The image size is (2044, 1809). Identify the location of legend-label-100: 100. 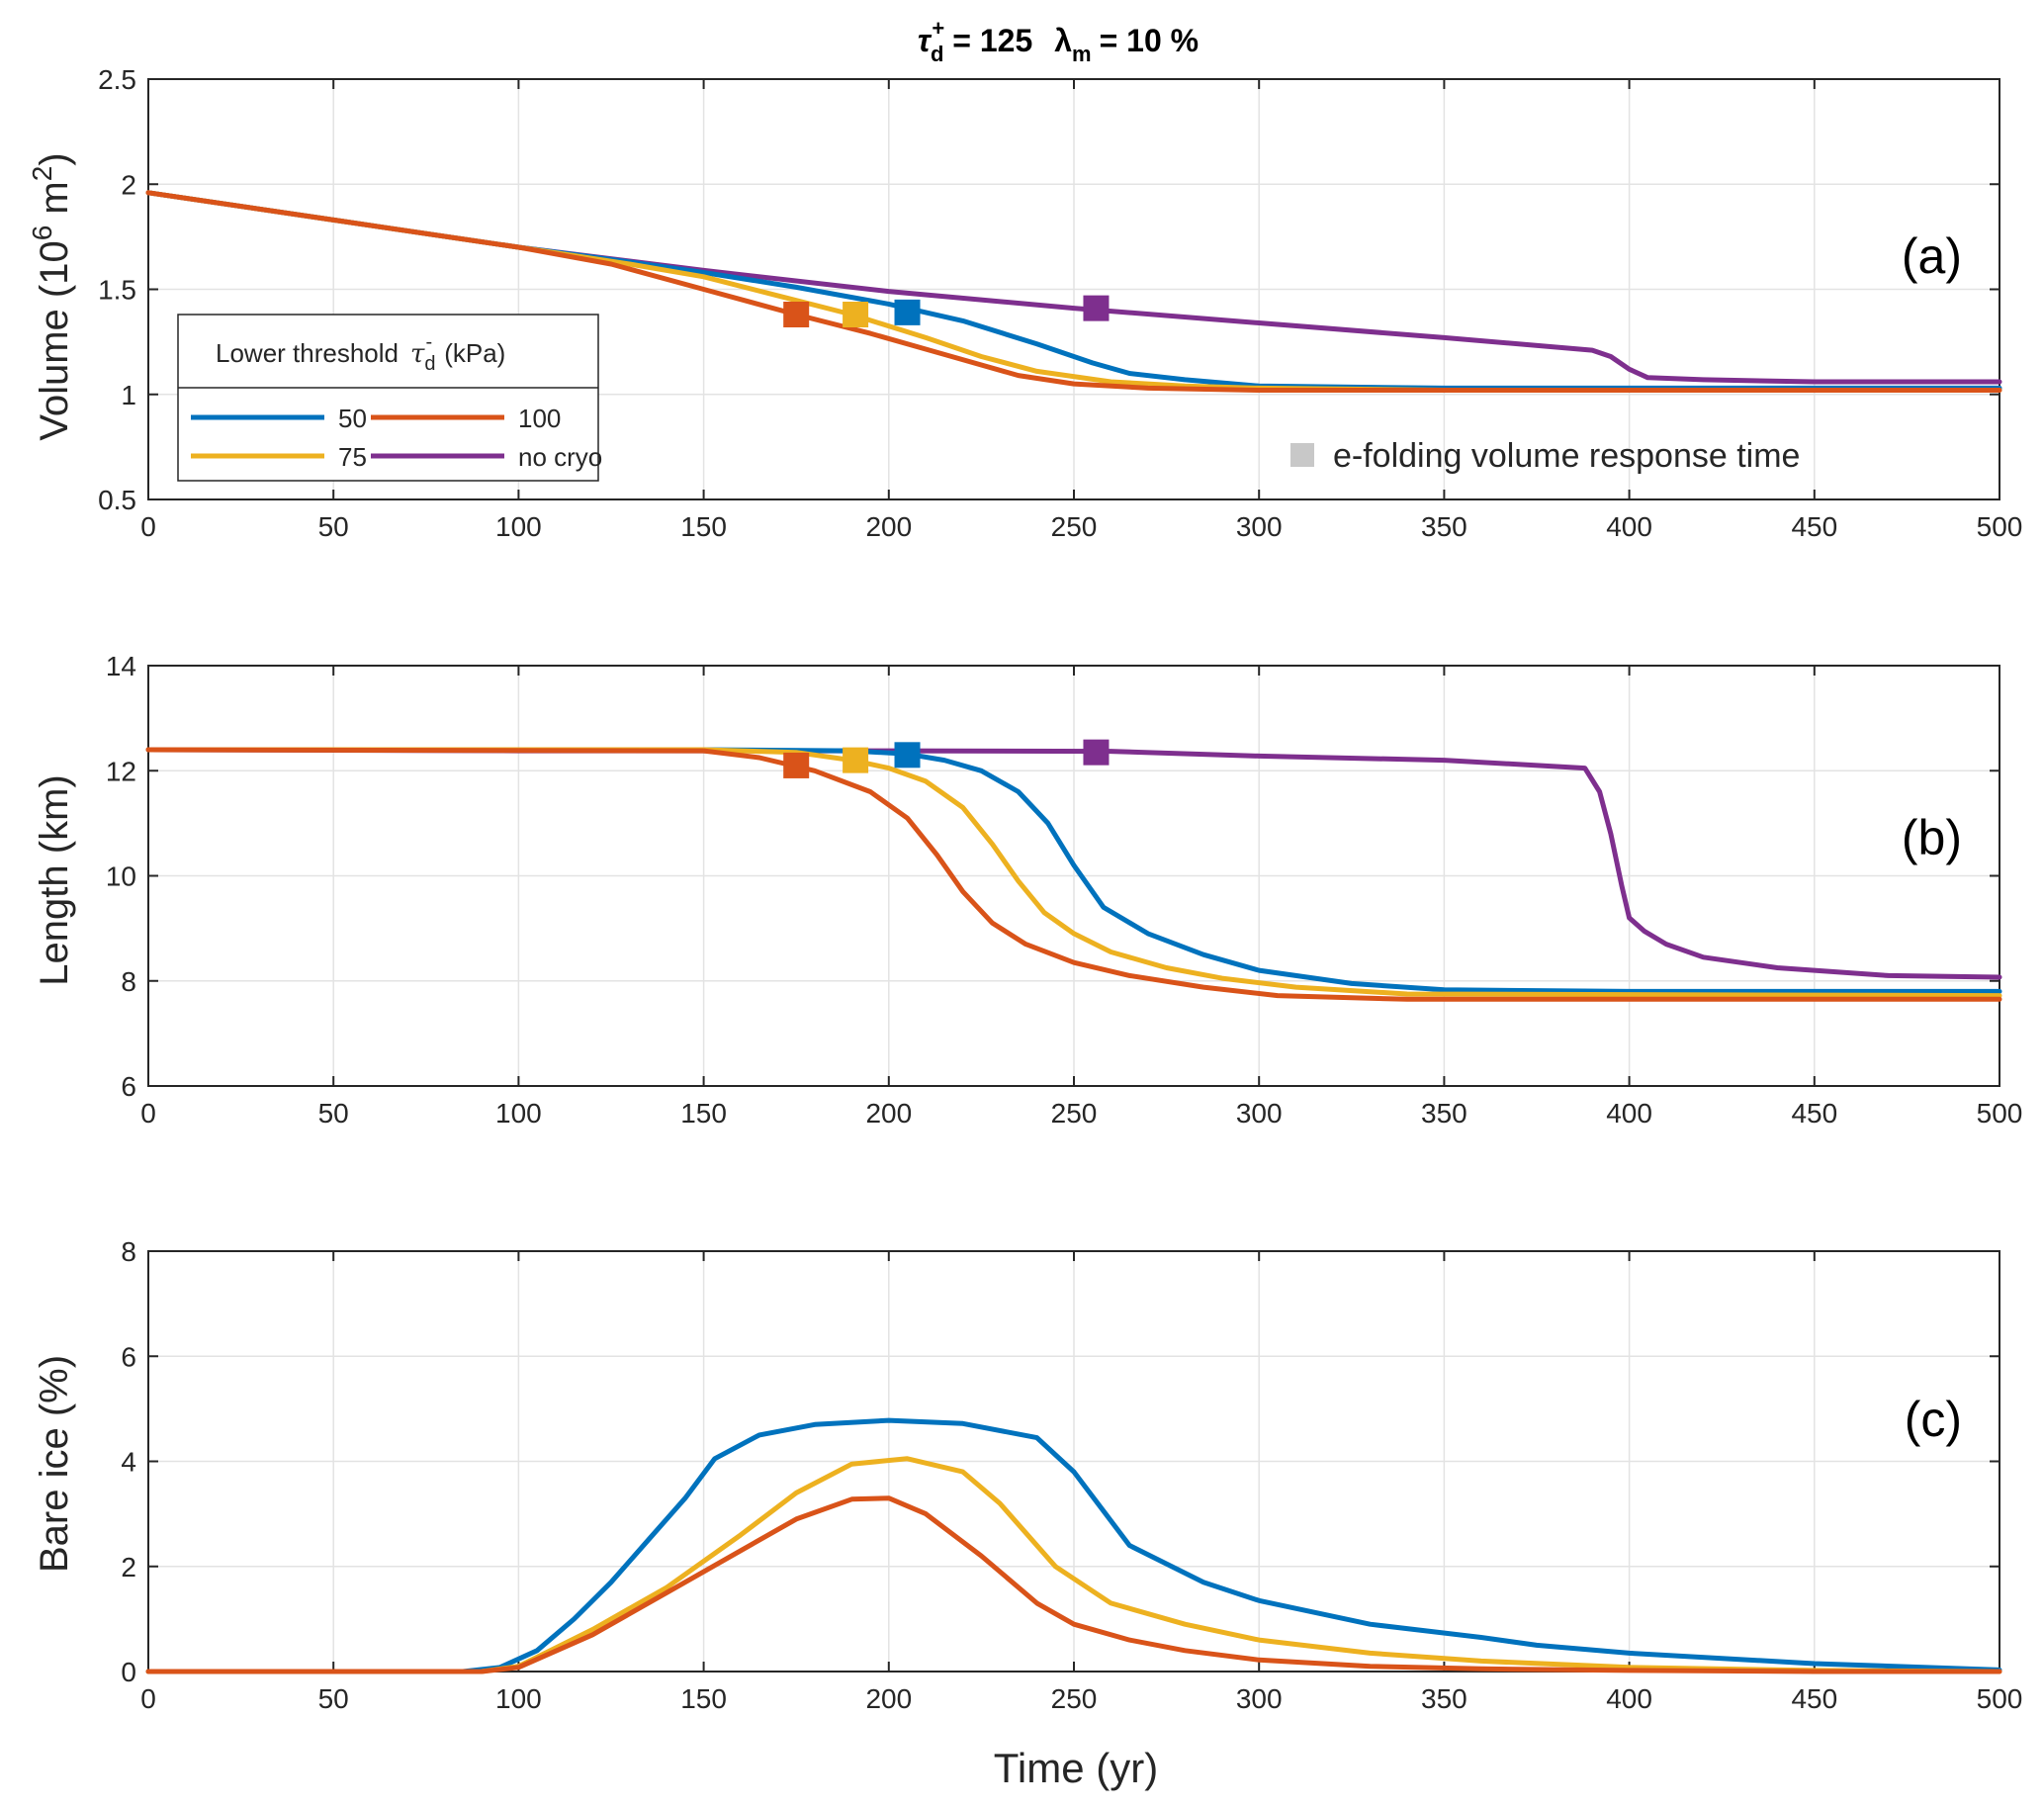
(539, 418).